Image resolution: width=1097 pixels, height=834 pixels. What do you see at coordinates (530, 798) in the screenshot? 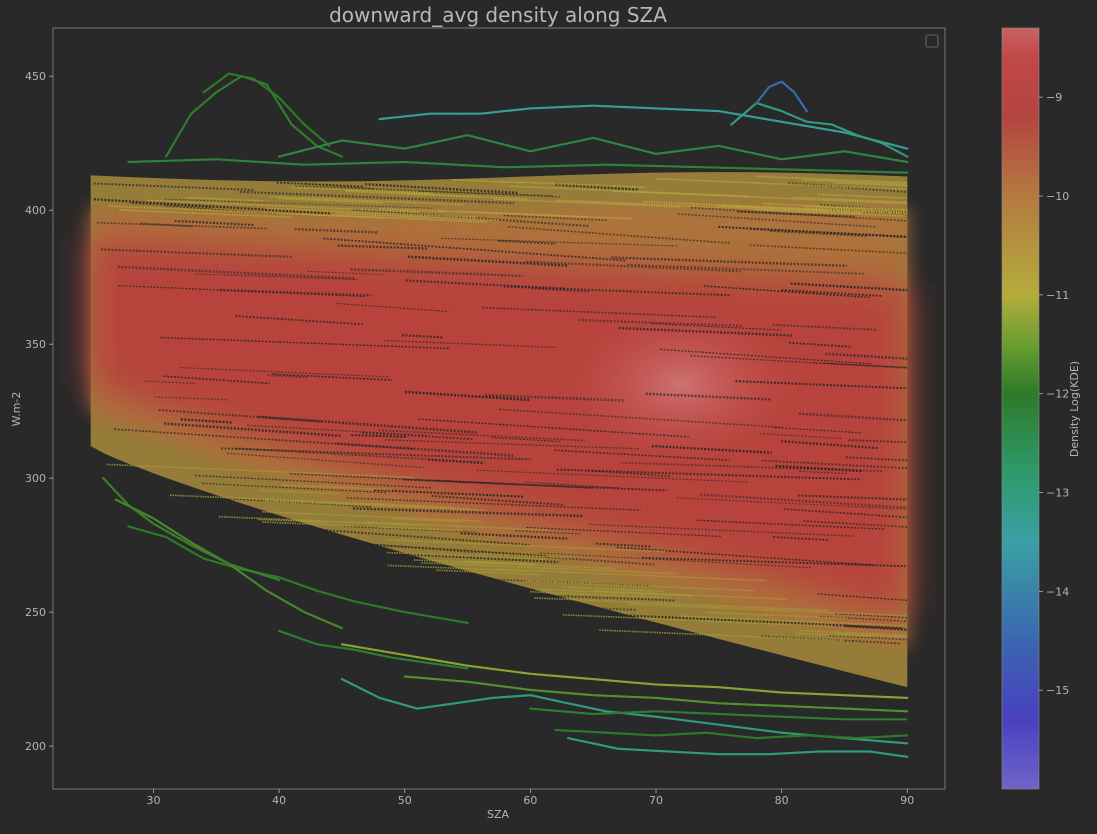
I see `x-axis: 30 40 50 60 70 80 90` at bounding box center [530, 798].